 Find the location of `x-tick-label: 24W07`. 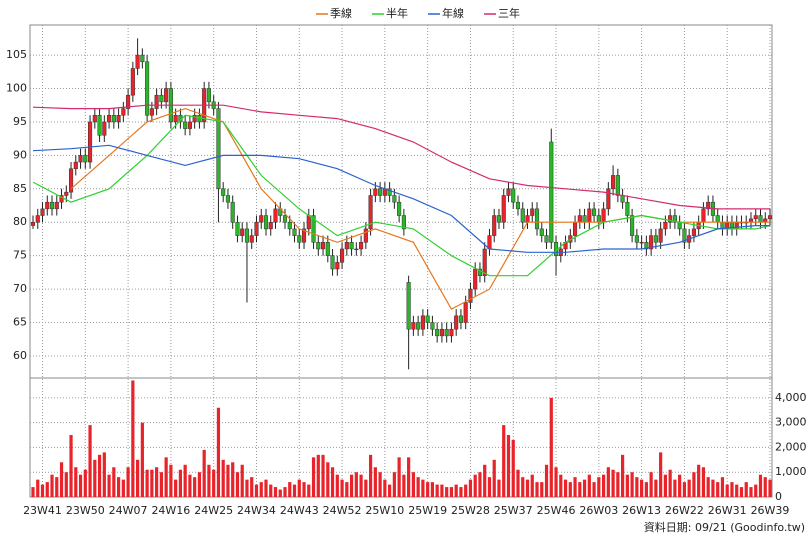

x-tick-label: 24W07 is located at coordinates (128, 510).